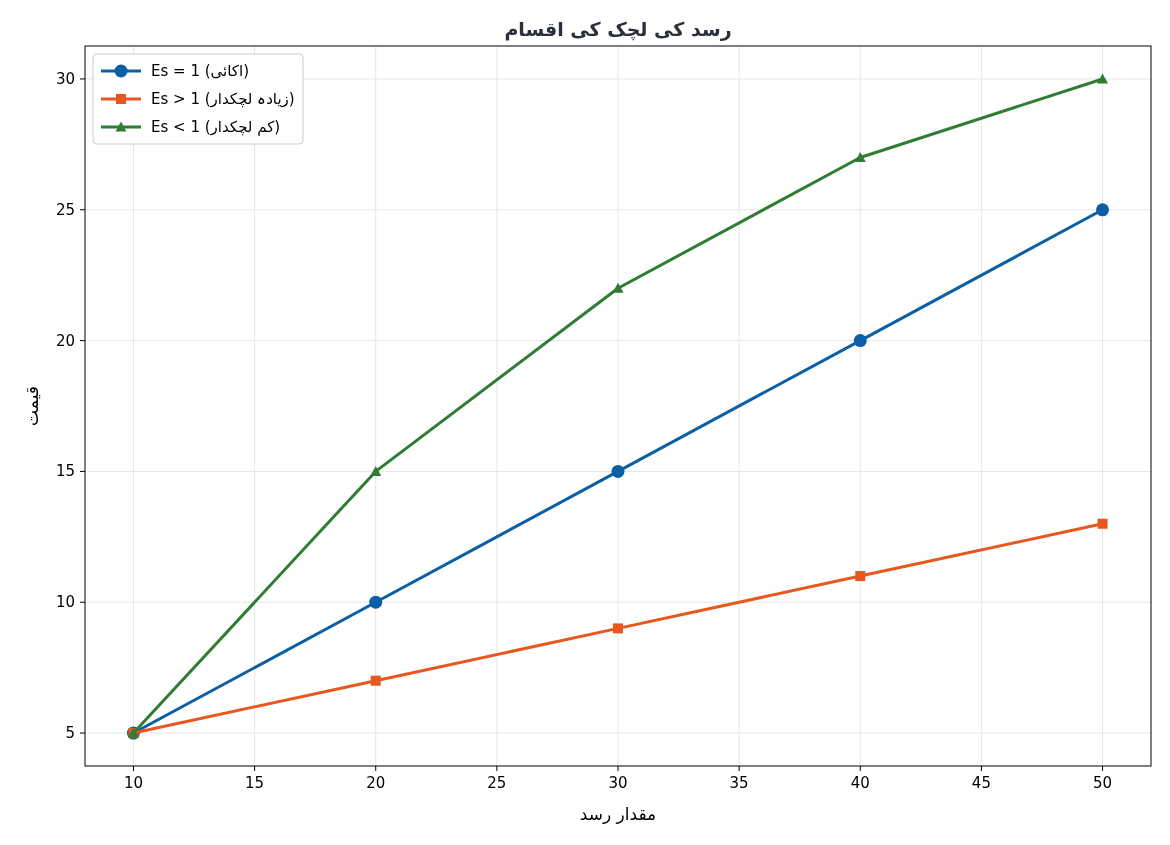 This screenshot has height=845, width=1170. I want to click on y-tick-label: 30, so click(65, 78).